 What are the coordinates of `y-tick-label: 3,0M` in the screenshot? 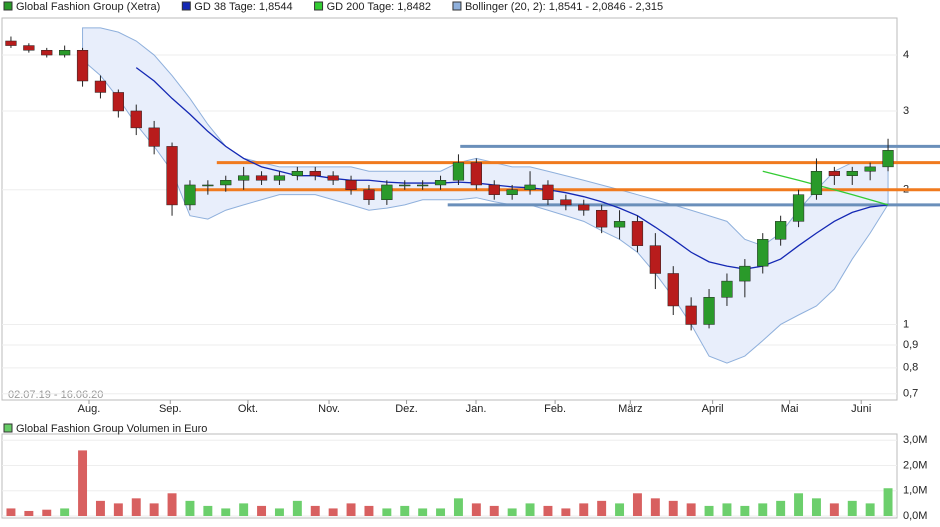 It's located at (915, 440).